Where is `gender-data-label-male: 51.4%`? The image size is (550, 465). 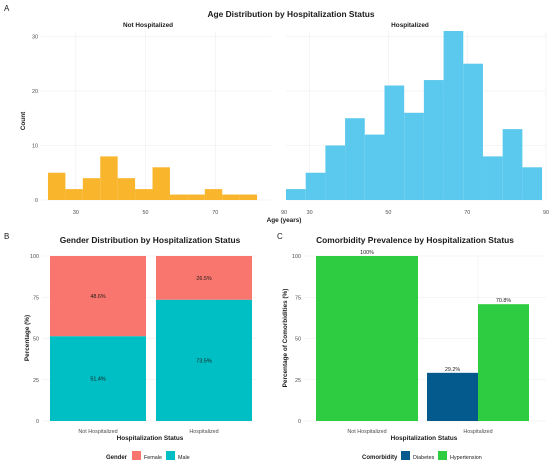
gender-data-label-male: 51.4% is located at coordinates (97, 380).